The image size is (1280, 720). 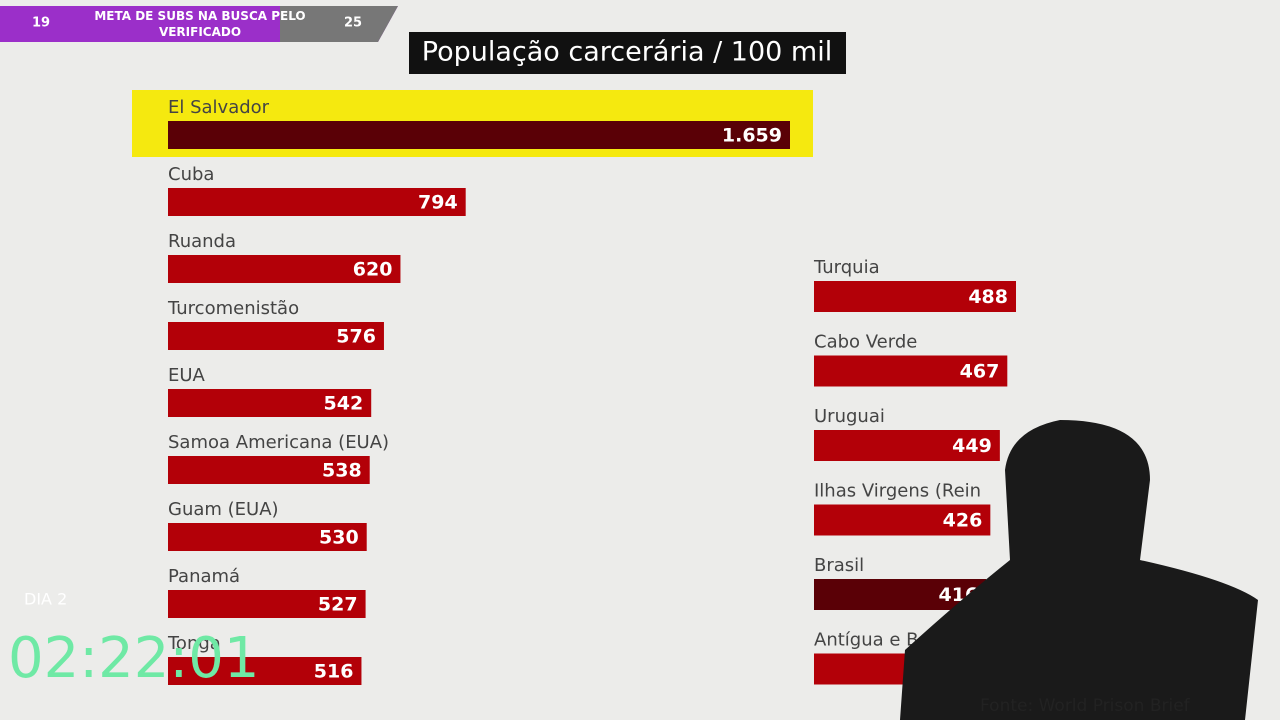 I want to click on category-label: Samoa Americana (EUA), so click(x=278, y=442).